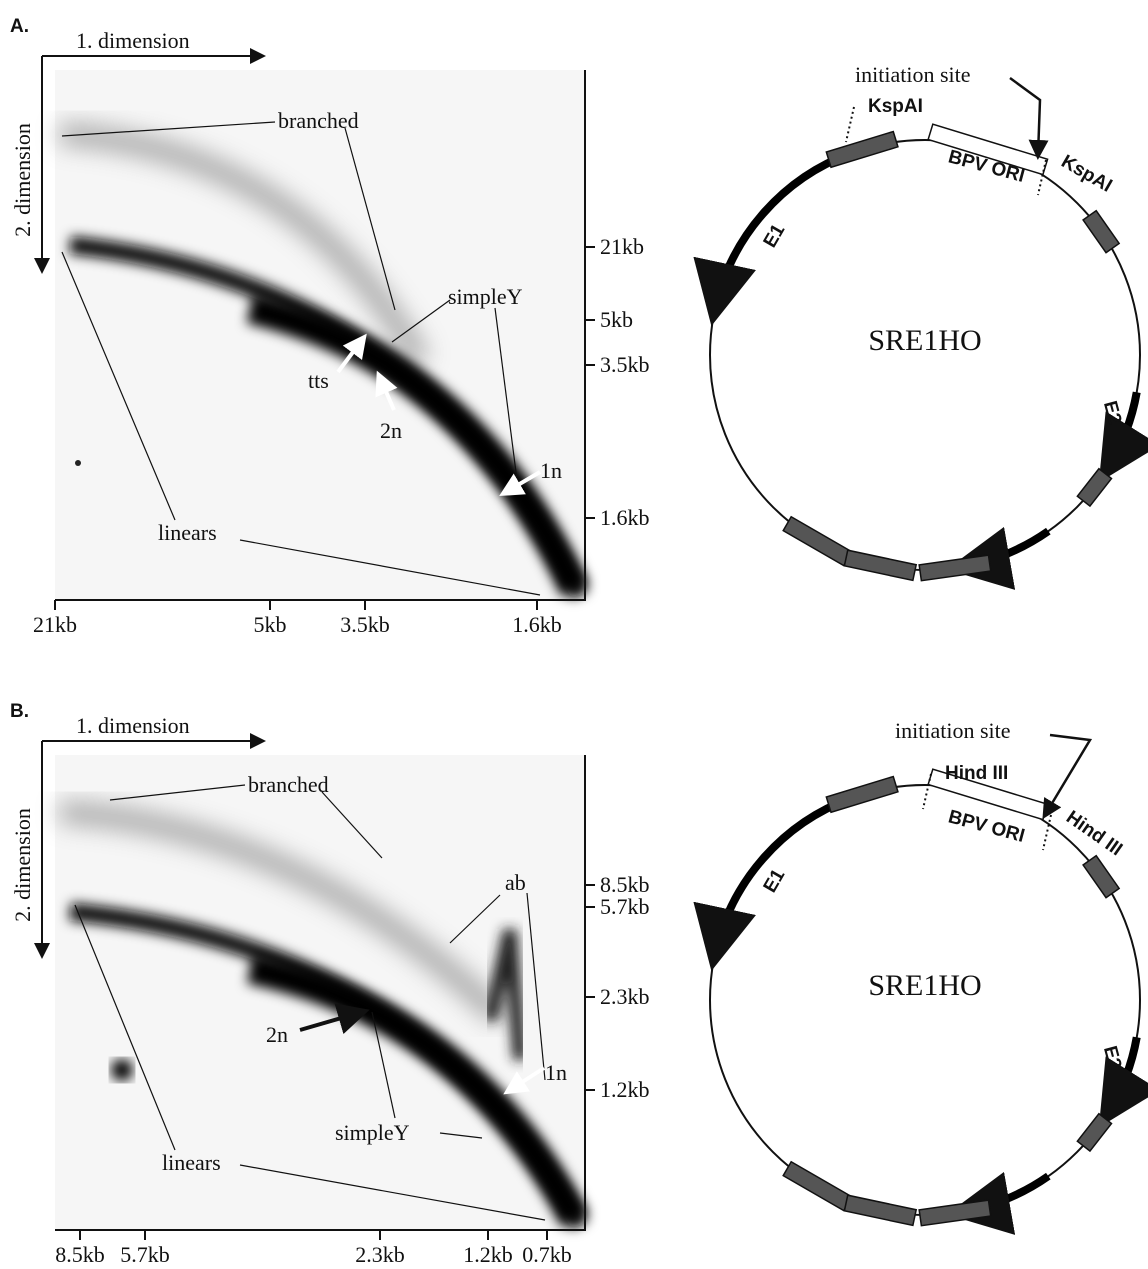 The height and width of the screenshot is (1269, 1148). I want to click on ori-label: BPV ORI, so click(986, 826).